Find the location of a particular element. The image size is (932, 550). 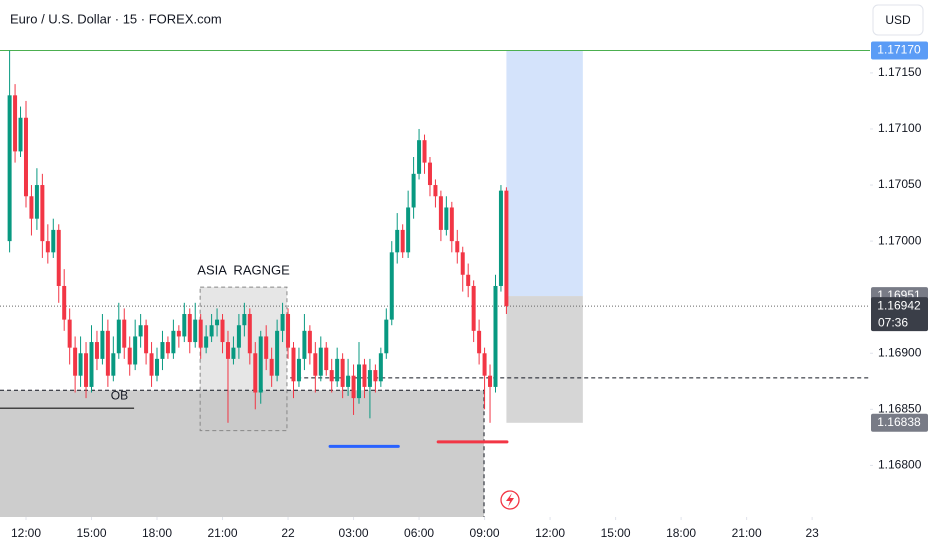

y-tick-label: 1.17100 is located at coordinates (900, 128).